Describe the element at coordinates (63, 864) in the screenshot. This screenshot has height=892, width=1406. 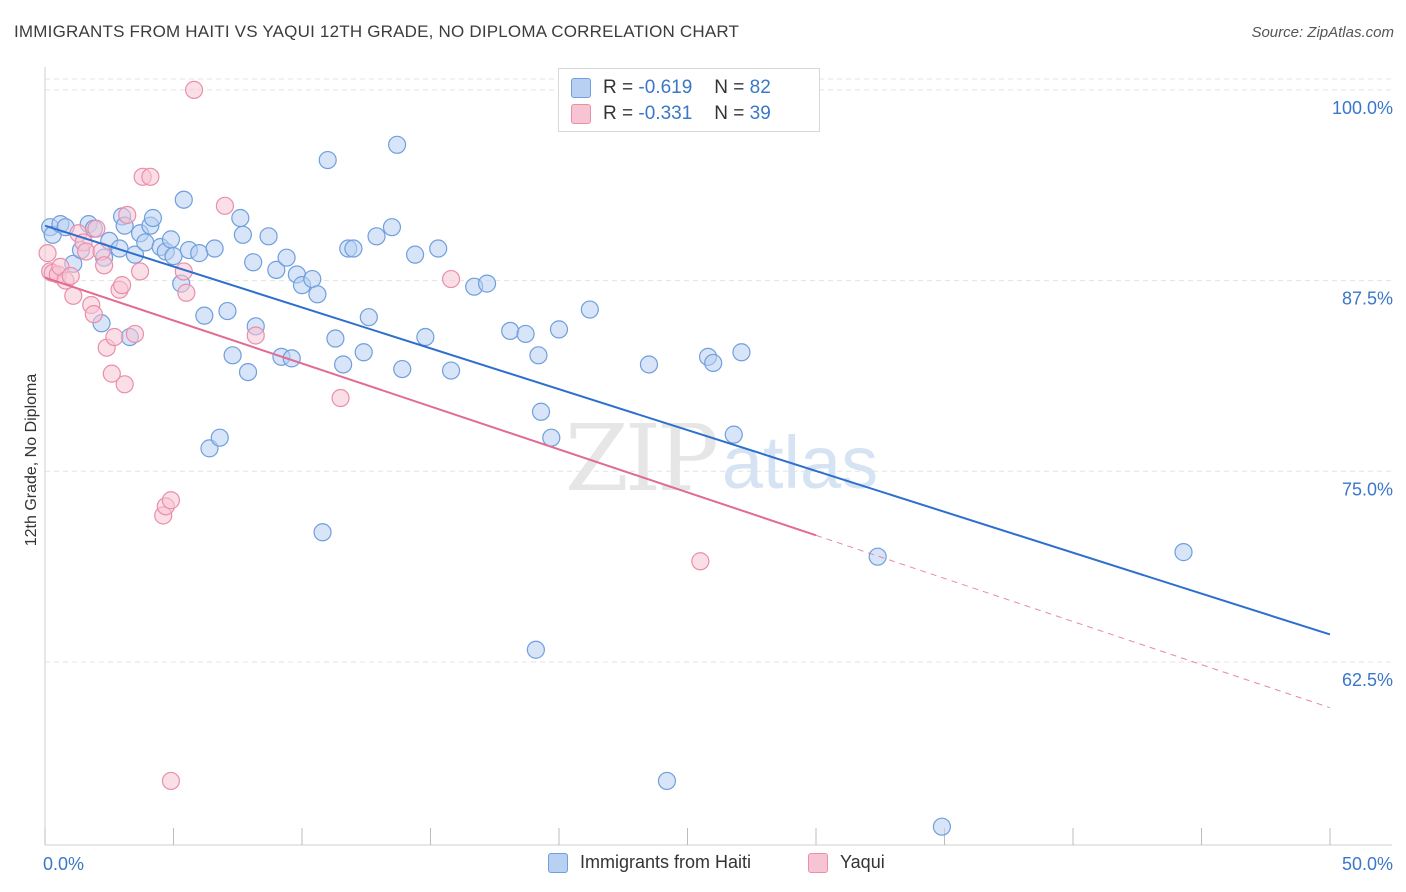
I see `x-tick-label: 0.0%` at that location.